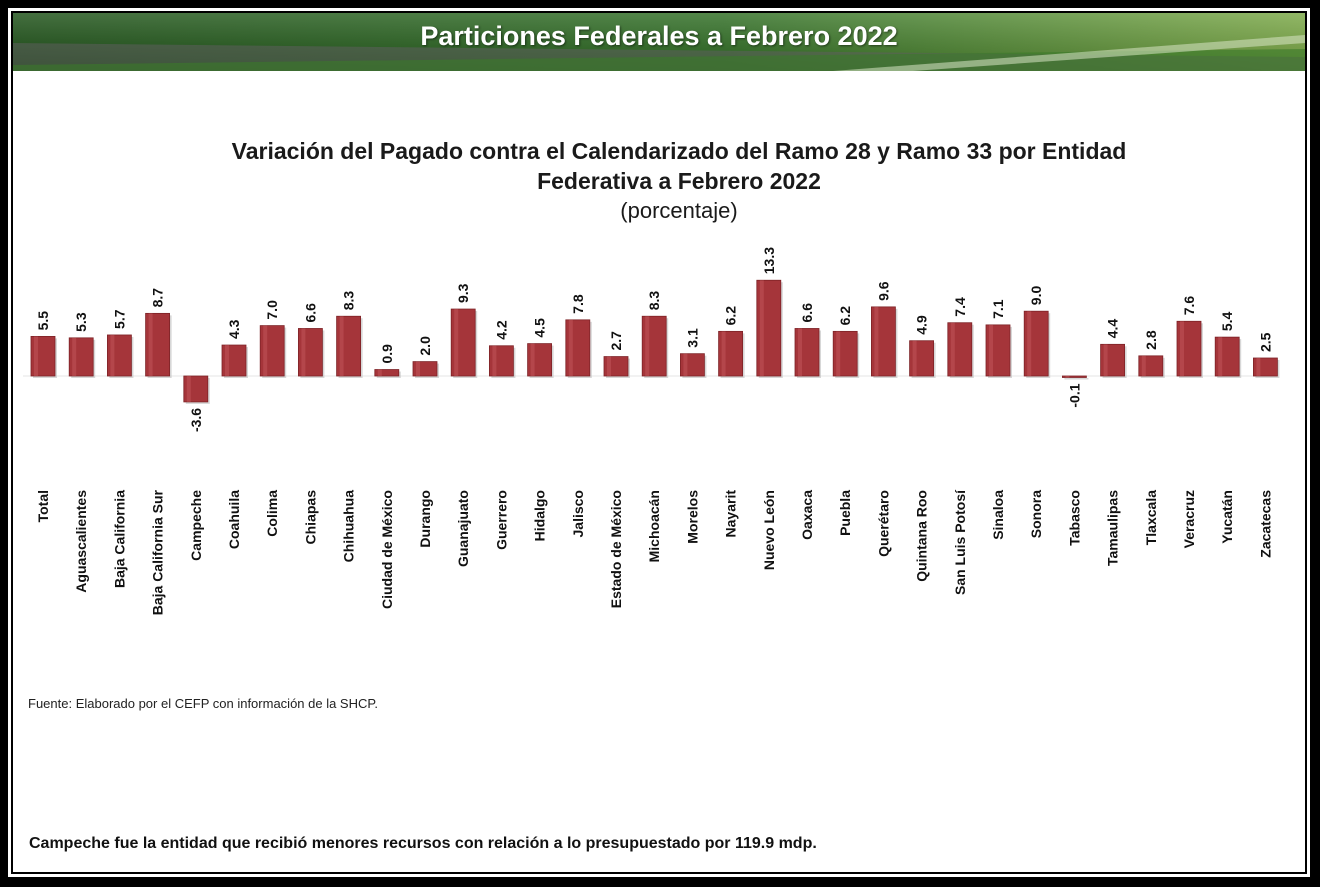 Image resolution: width=1320 pixels, height=887 pixels. What do you see at coordinates (1074, 518) in the screenshot?
I see `category-label: Tabasco` at bounding box center [1074, 518].